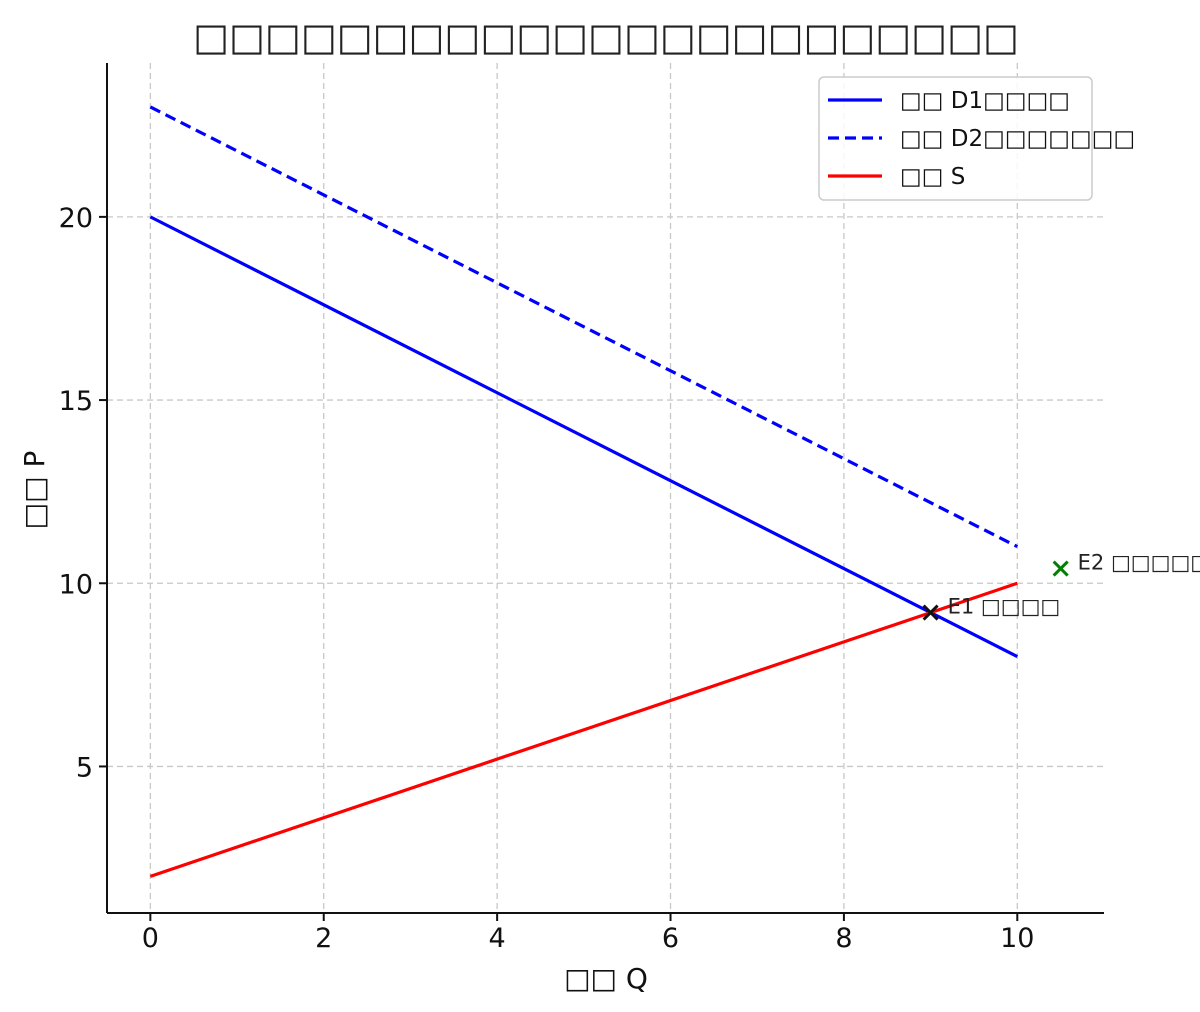  Describe the element at coordinates (1061, 586) in the screenshot. I see `equilibrium-points: E1 □□□□ E2 □□□□□` at that location.